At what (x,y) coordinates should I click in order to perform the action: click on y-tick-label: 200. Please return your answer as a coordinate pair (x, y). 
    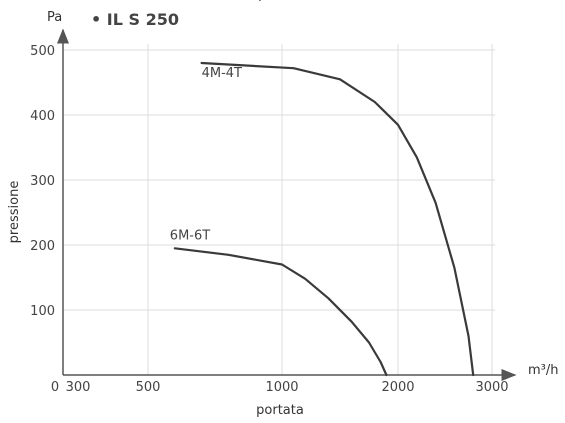
    Looking at the image, I should click on (42, 246).